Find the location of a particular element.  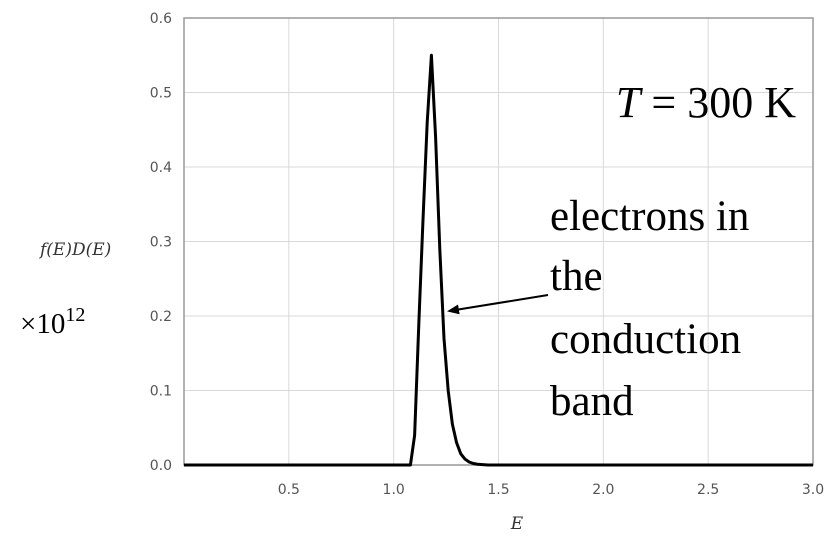

x-axis-label: E is located at coordinates (517, 524).